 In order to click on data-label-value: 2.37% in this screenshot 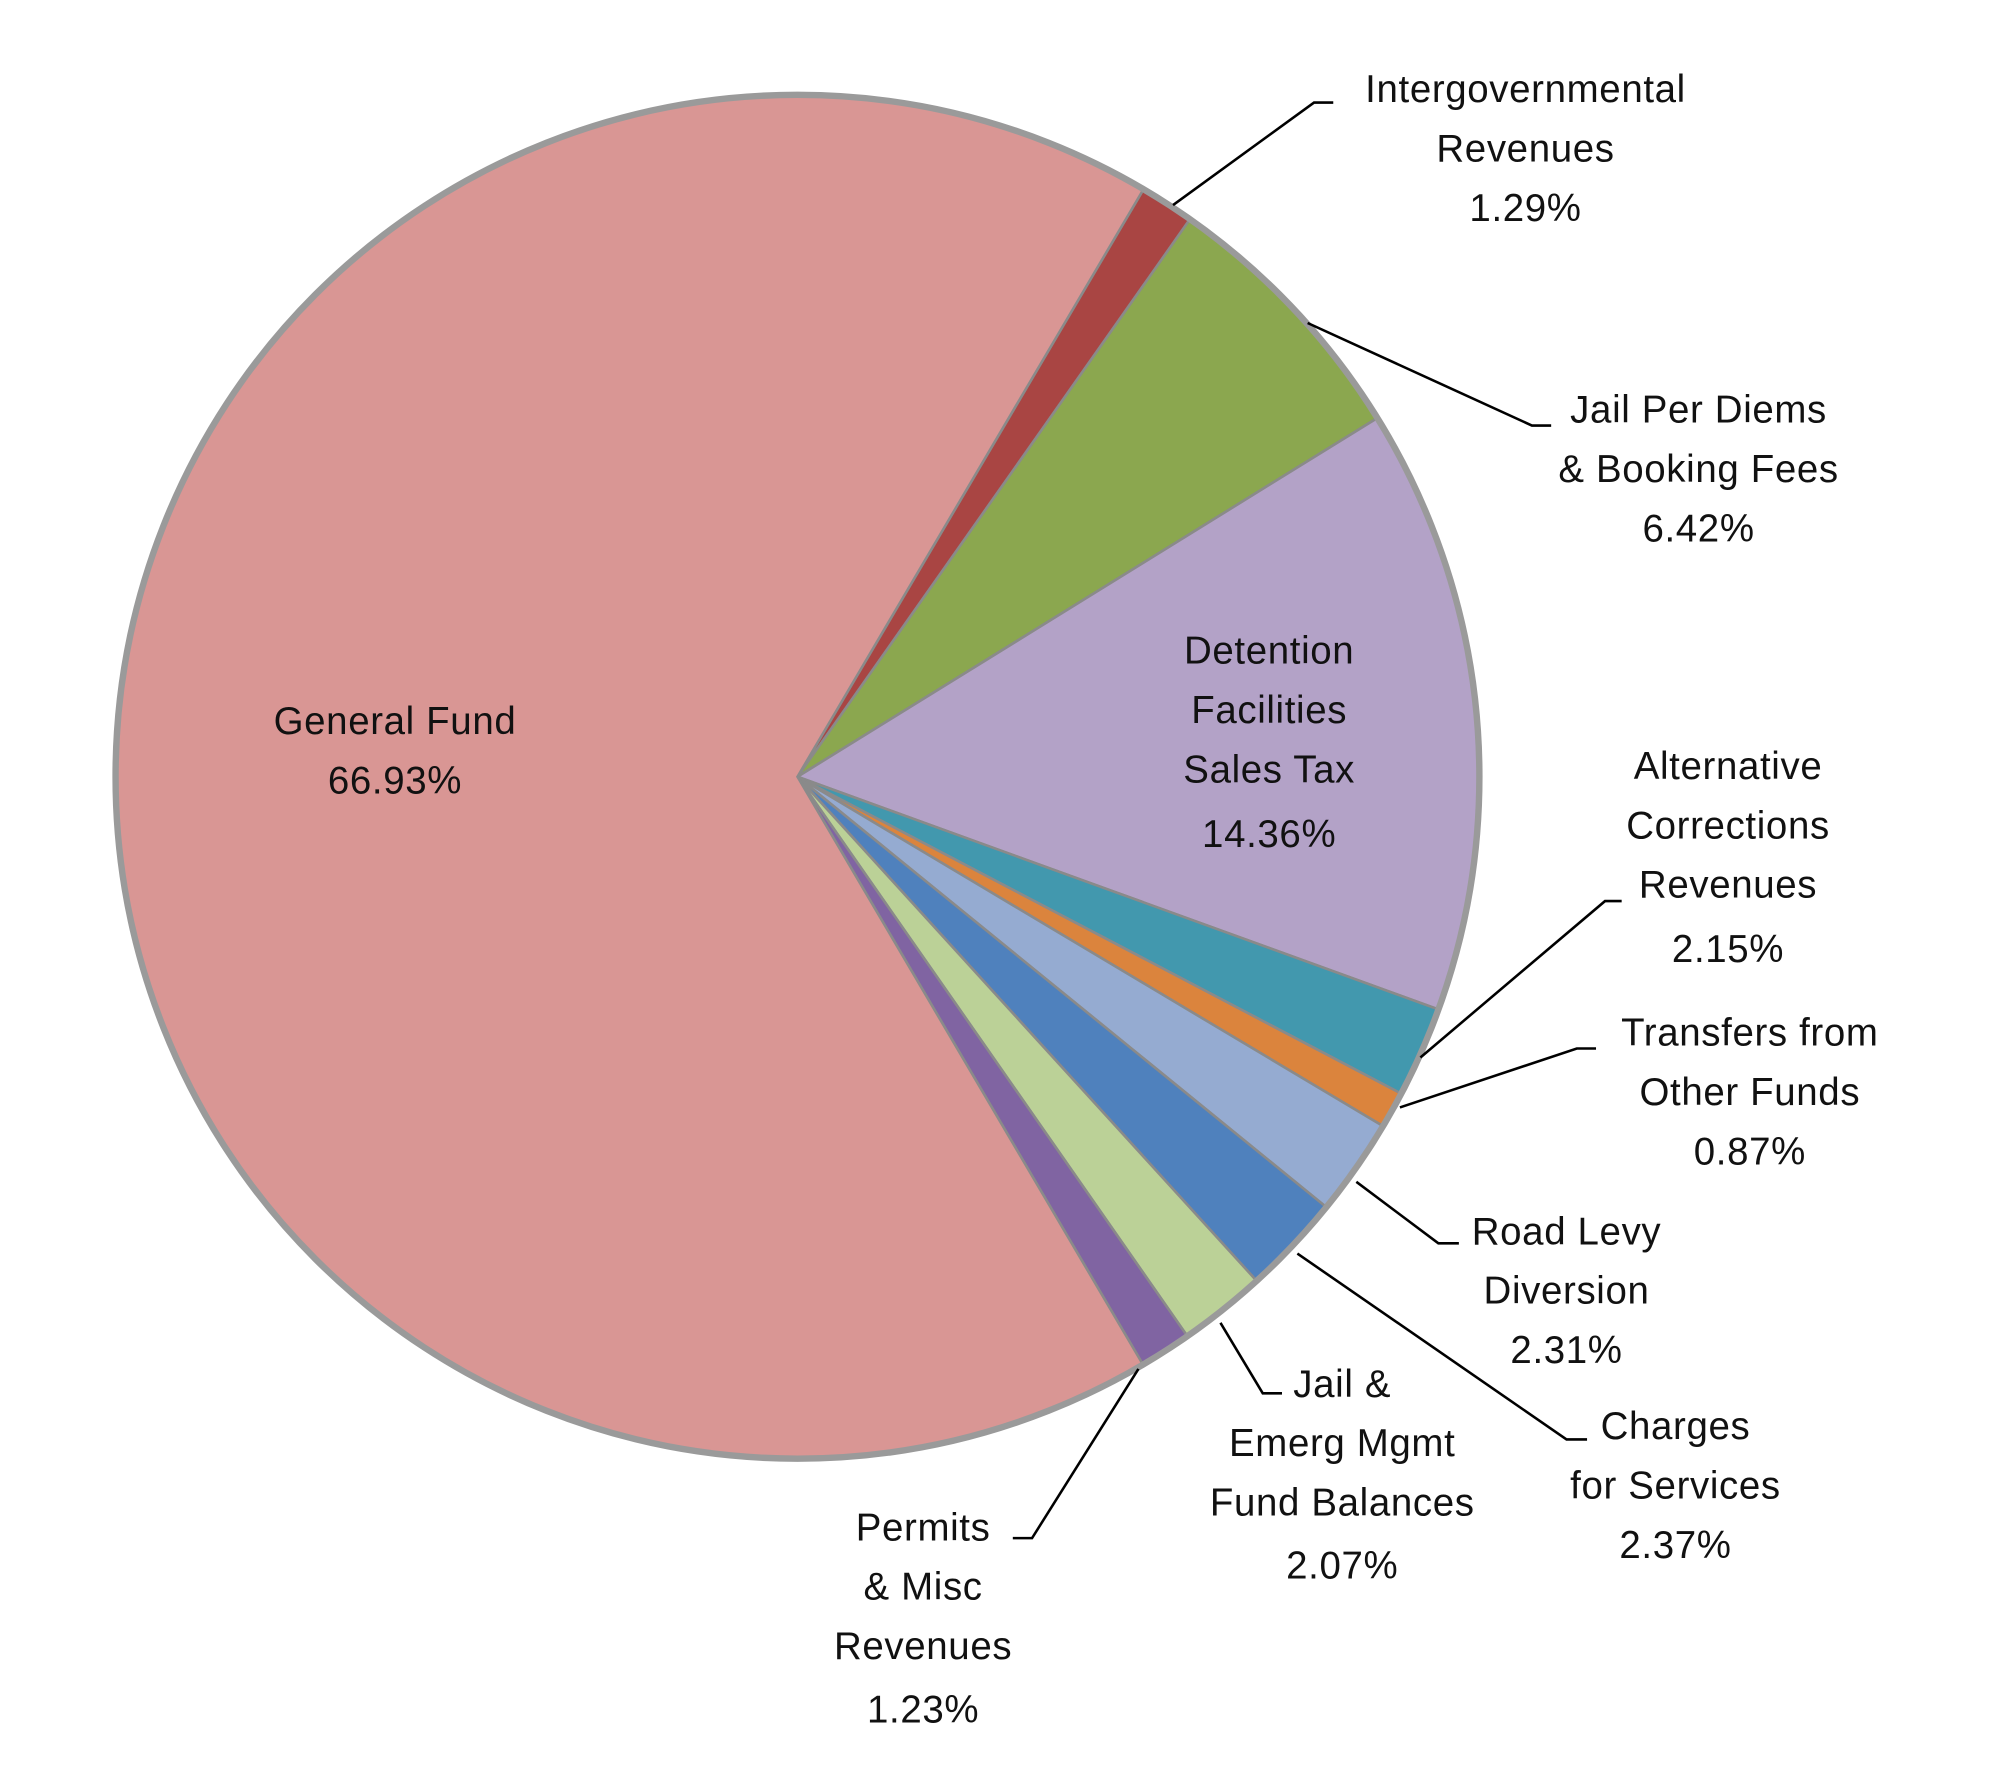, I will do `click(1675, 1545)`.